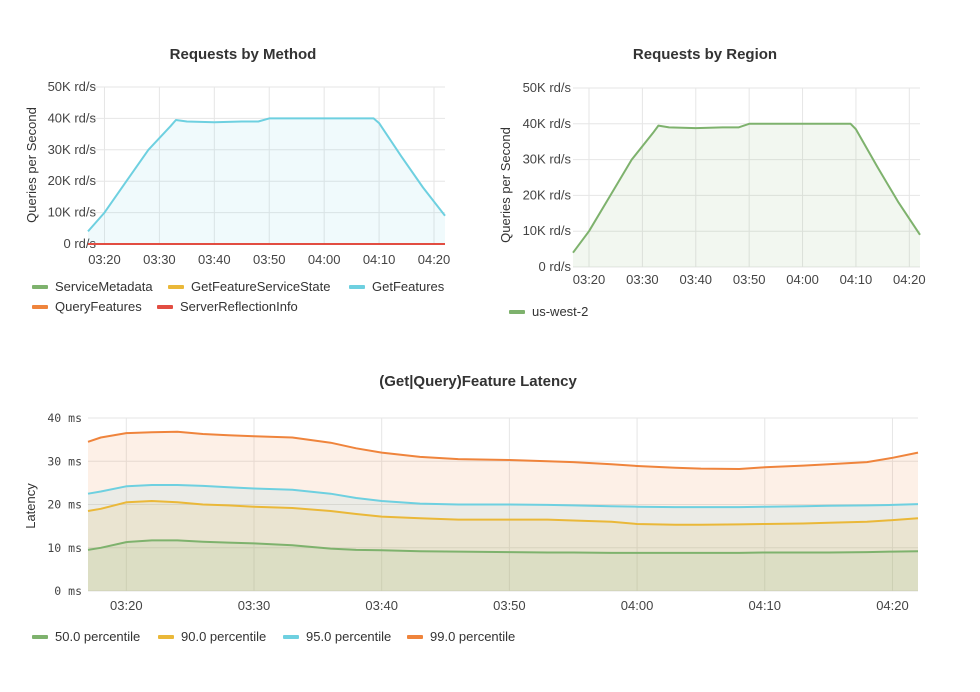 This screenshot has height=692, width=980. What do you see at coordinates (472, 636) in the screenshot?
I see `legend-label: 99.0 percentile` at bounding box center [472, 636].